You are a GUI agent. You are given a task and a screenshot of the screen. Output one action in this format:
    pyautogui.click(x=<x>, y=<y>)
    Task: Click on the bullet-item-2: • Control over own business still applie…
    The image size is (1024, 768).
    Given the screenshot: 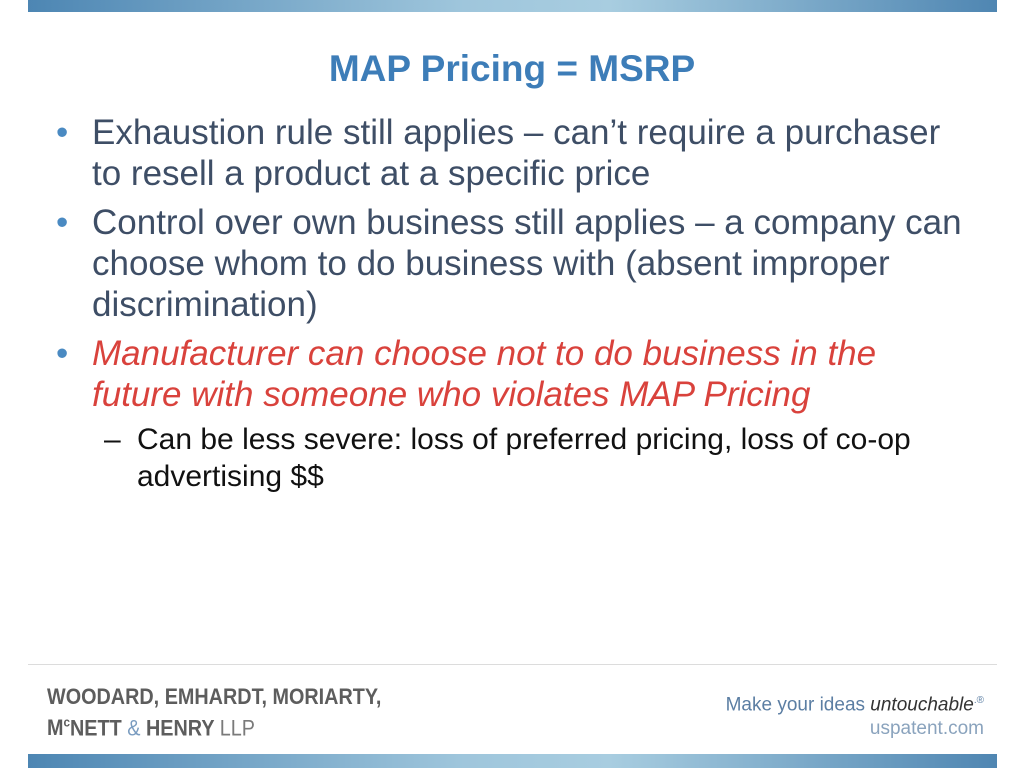 What is the action you would take?
    pyautogui.click(x=512, y=263)
    